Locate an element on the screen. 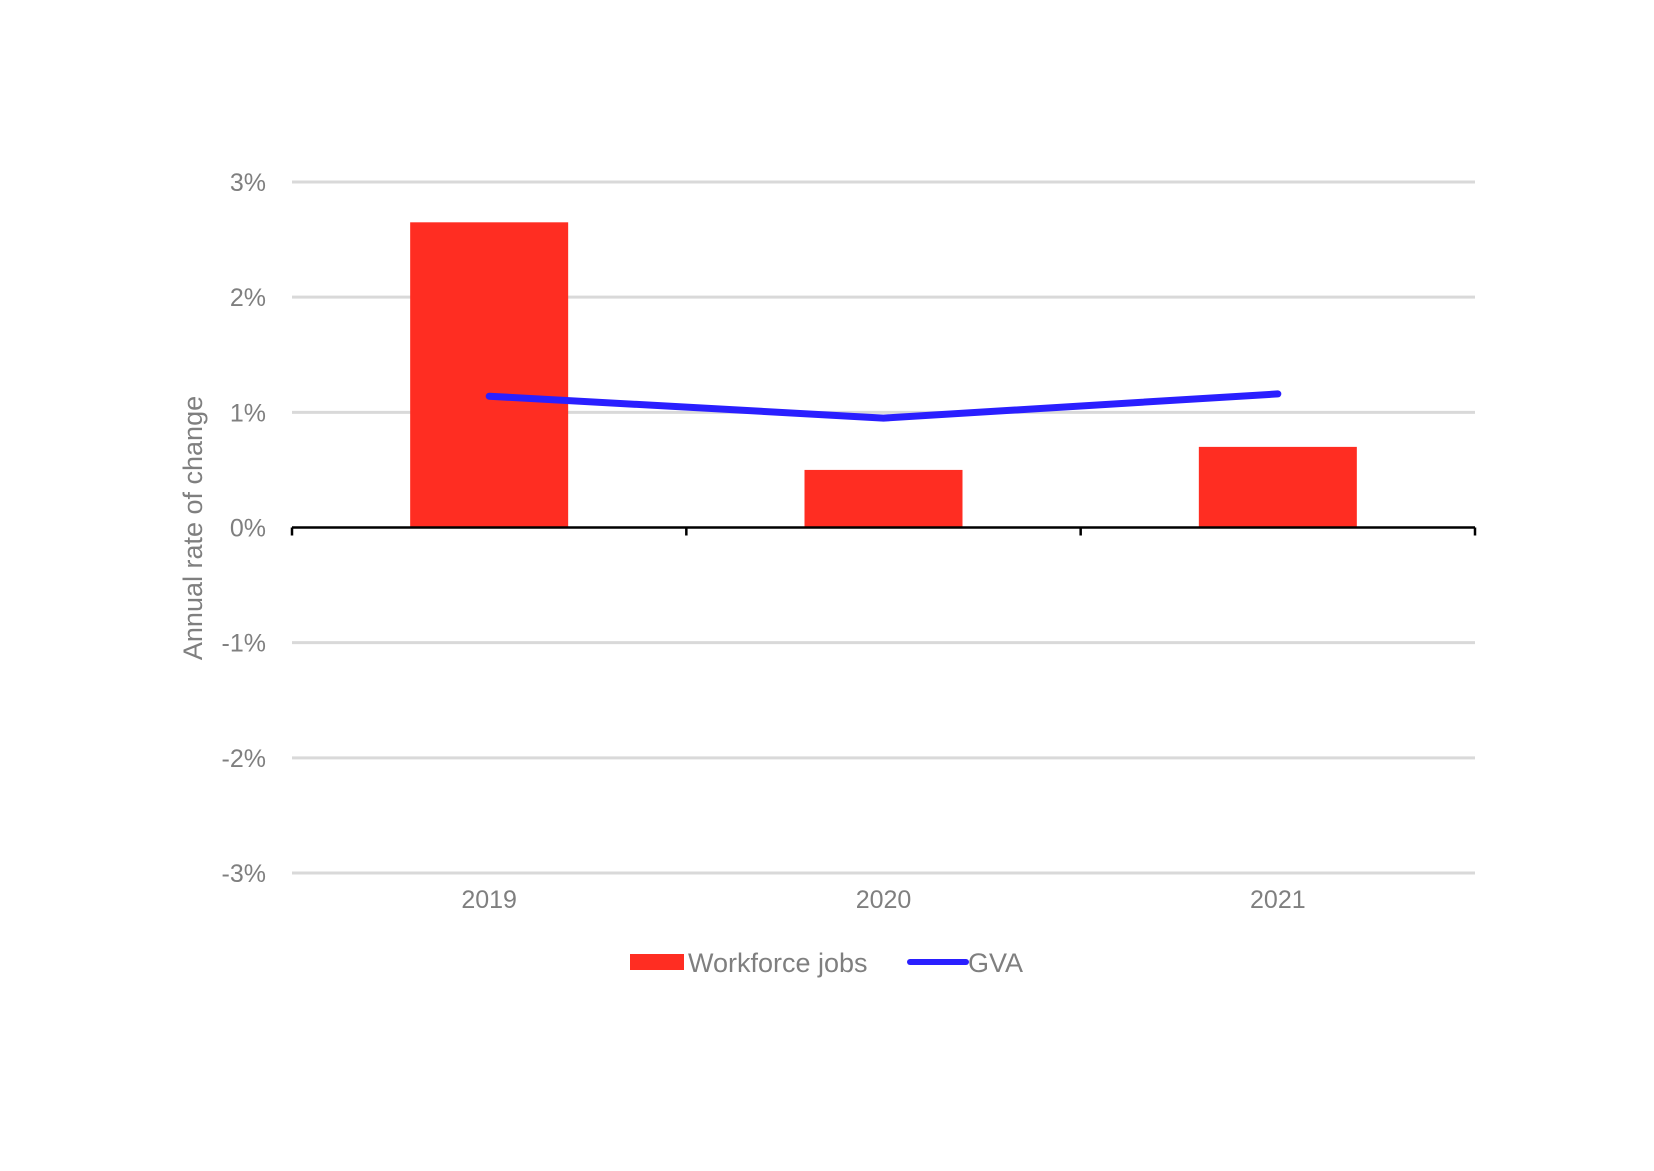  y-tick-label: 0% is located at coordinates (248, 529).